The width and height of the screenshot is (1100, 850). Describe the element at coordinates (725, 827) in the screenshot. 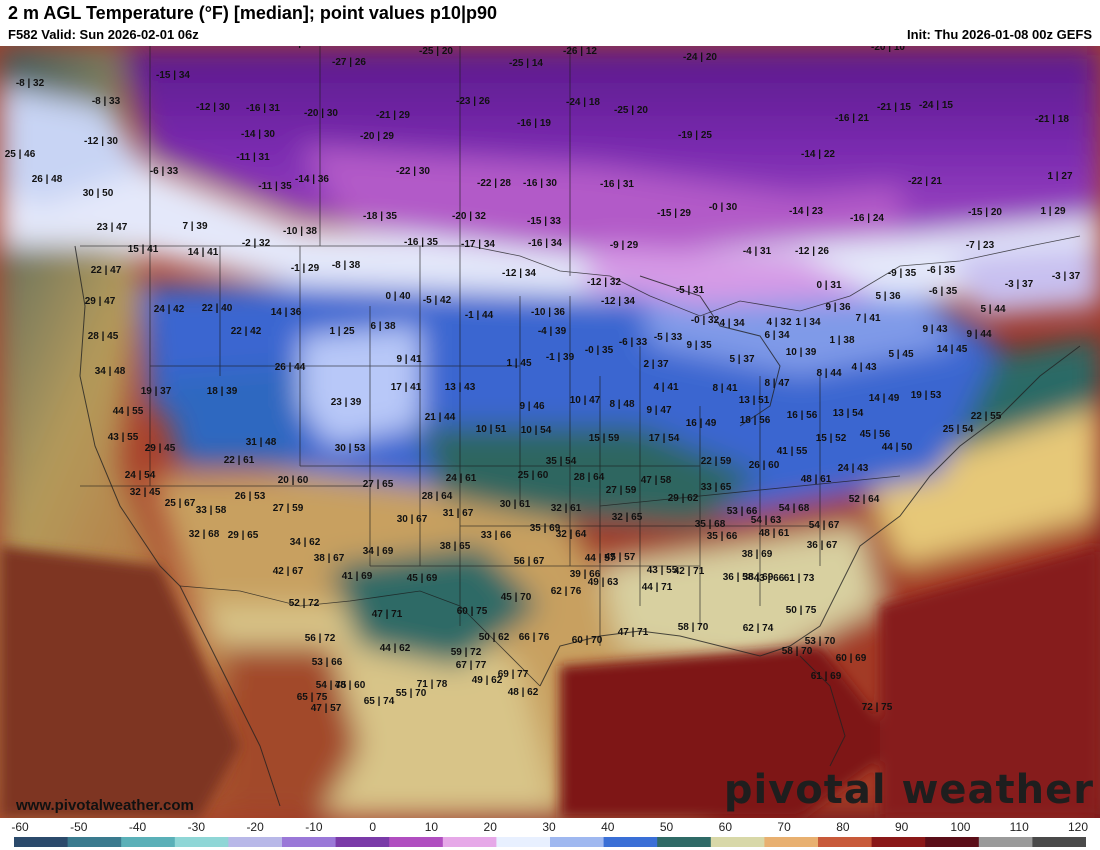

I see `colorbar-tick-label: 60` at that location.